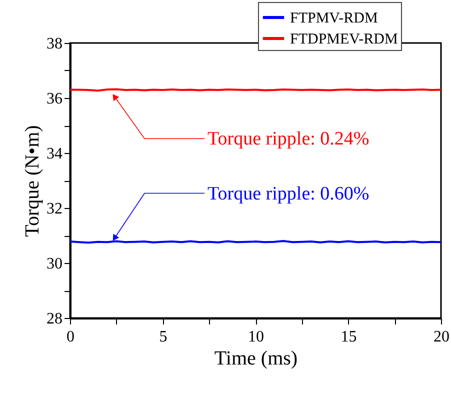  What do you see at coordinates (163, 337) in the screenshot?
I see `x-tick-label: 5` at bounding box center [163, 337].